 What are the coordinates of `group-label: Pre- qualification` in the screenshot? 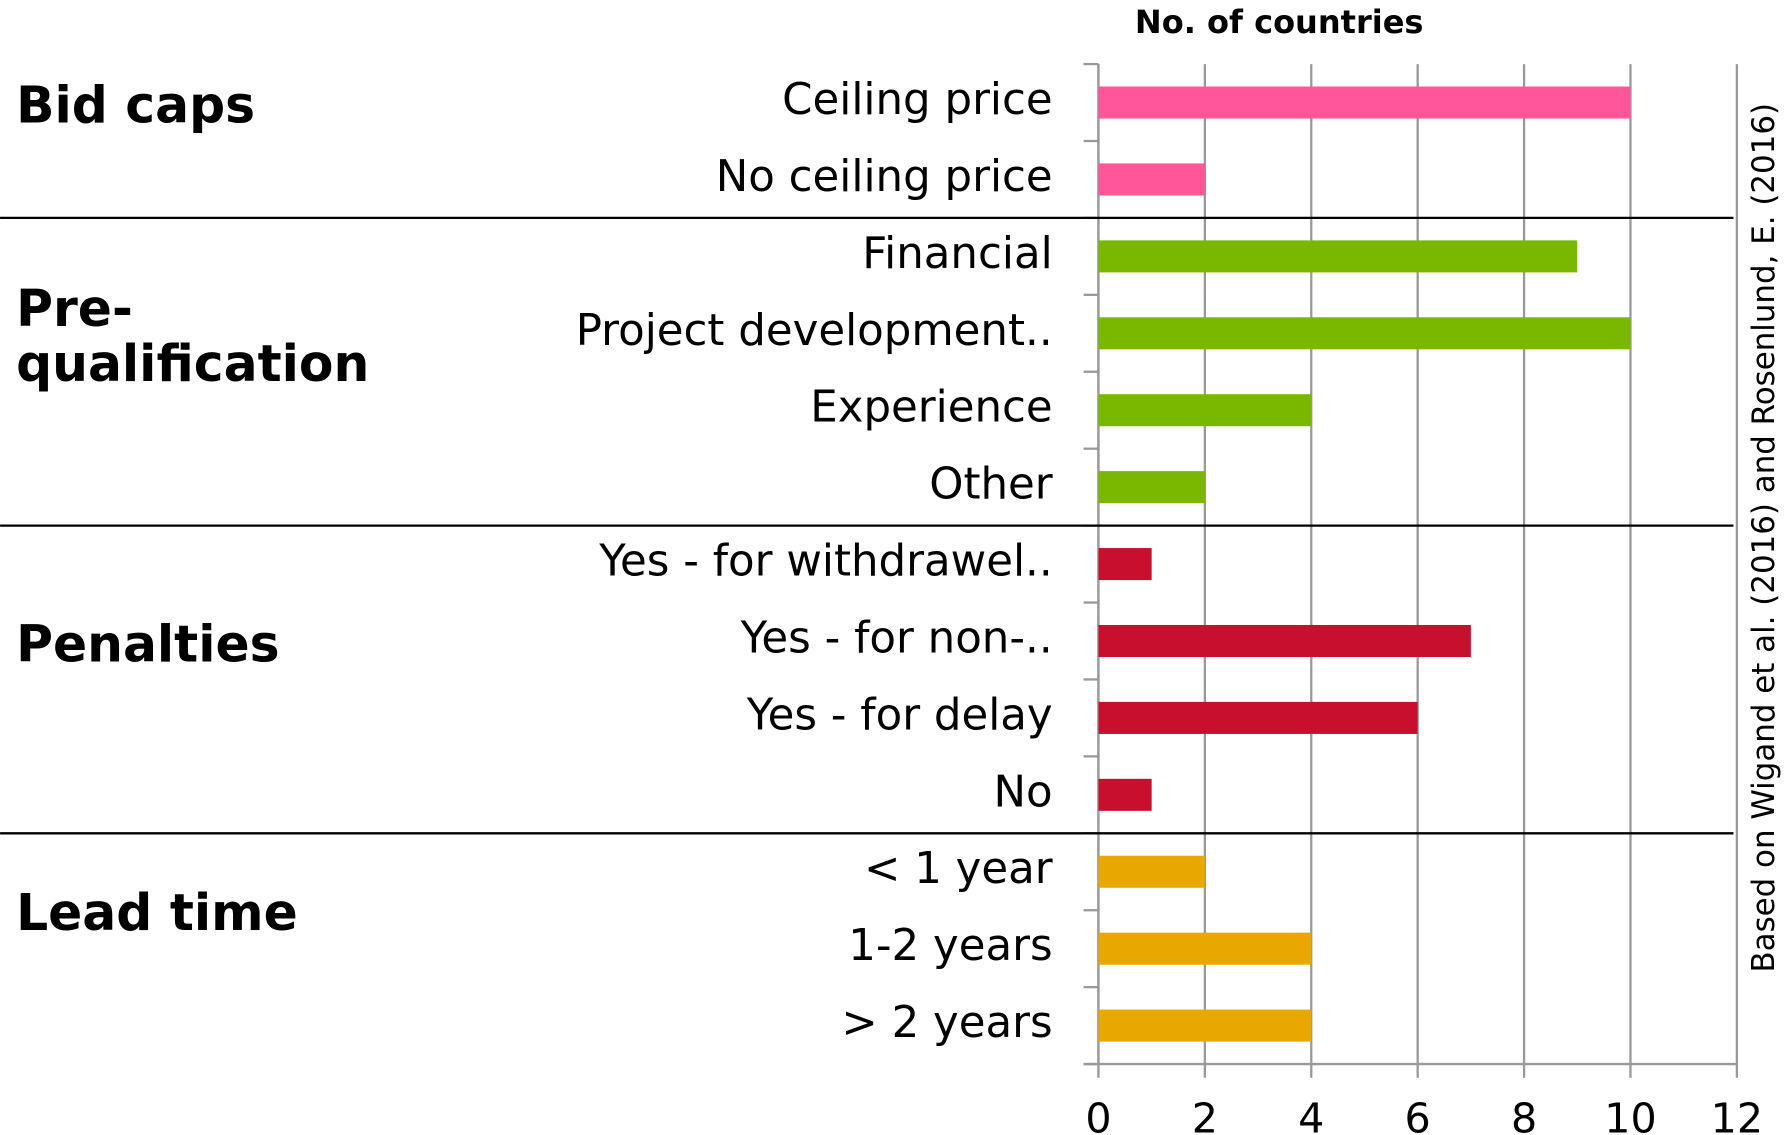 It's located at (193, 337).